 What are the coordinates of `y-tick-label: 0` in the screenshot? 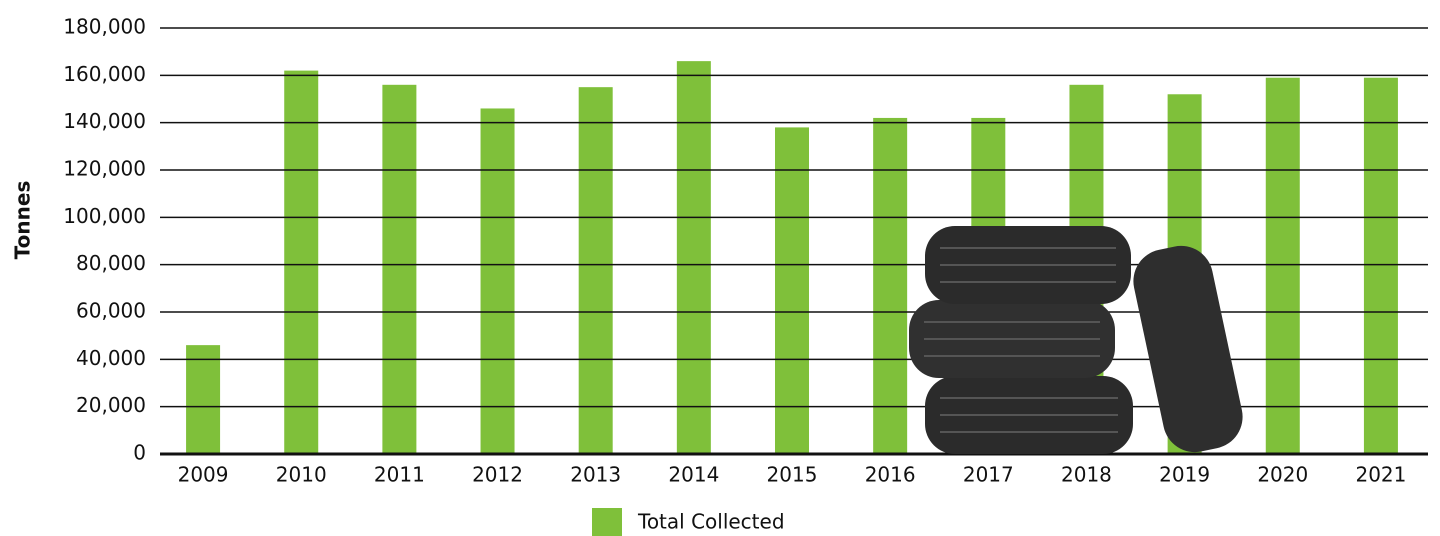 It's located at (139, 453).